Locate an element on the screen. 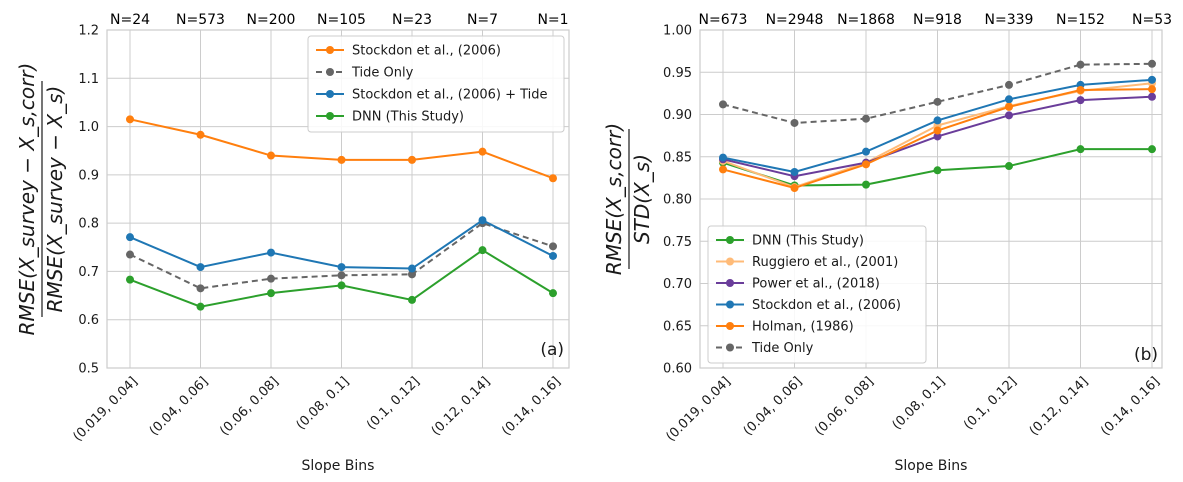  legend-label: Holman, (1986) is located at coordinates (803, 327).